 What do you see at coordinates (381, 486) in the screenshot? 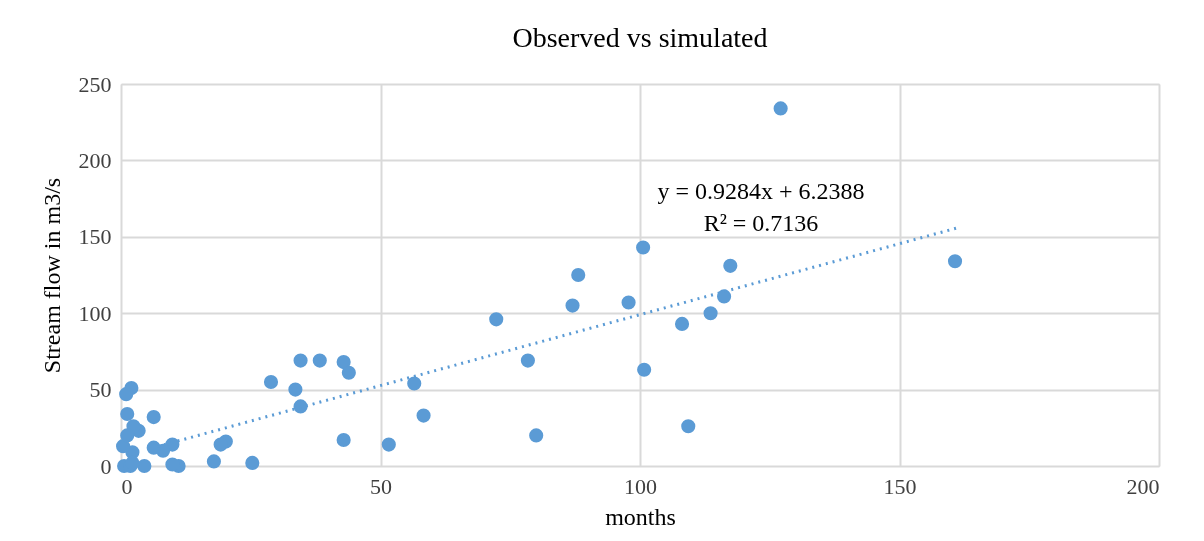
I see `x-tick-label: 50` at bounding box center [381, 486].